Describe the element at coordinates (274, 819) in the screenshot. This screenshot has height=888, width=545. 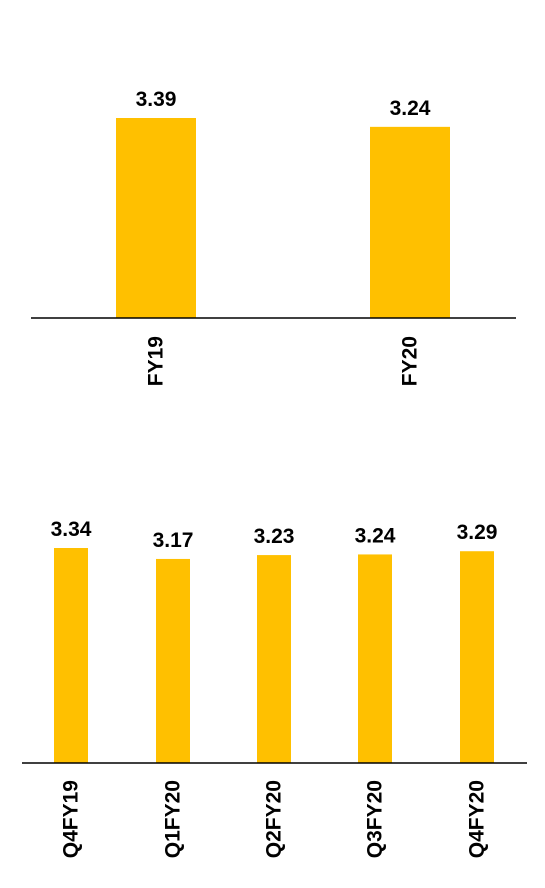
I see `tick-label-q2fy20: Q2FY20` at that location.